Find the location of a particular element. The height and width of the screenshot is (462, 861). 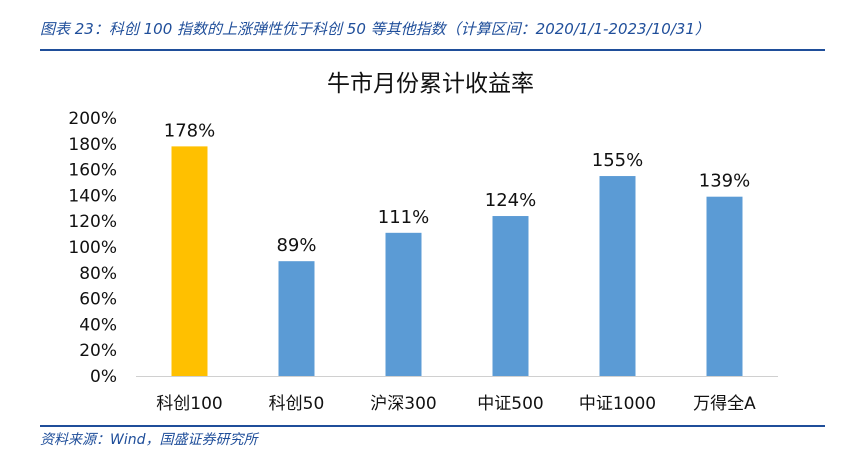

data-label: 89% is located at coordinates (296, 245).